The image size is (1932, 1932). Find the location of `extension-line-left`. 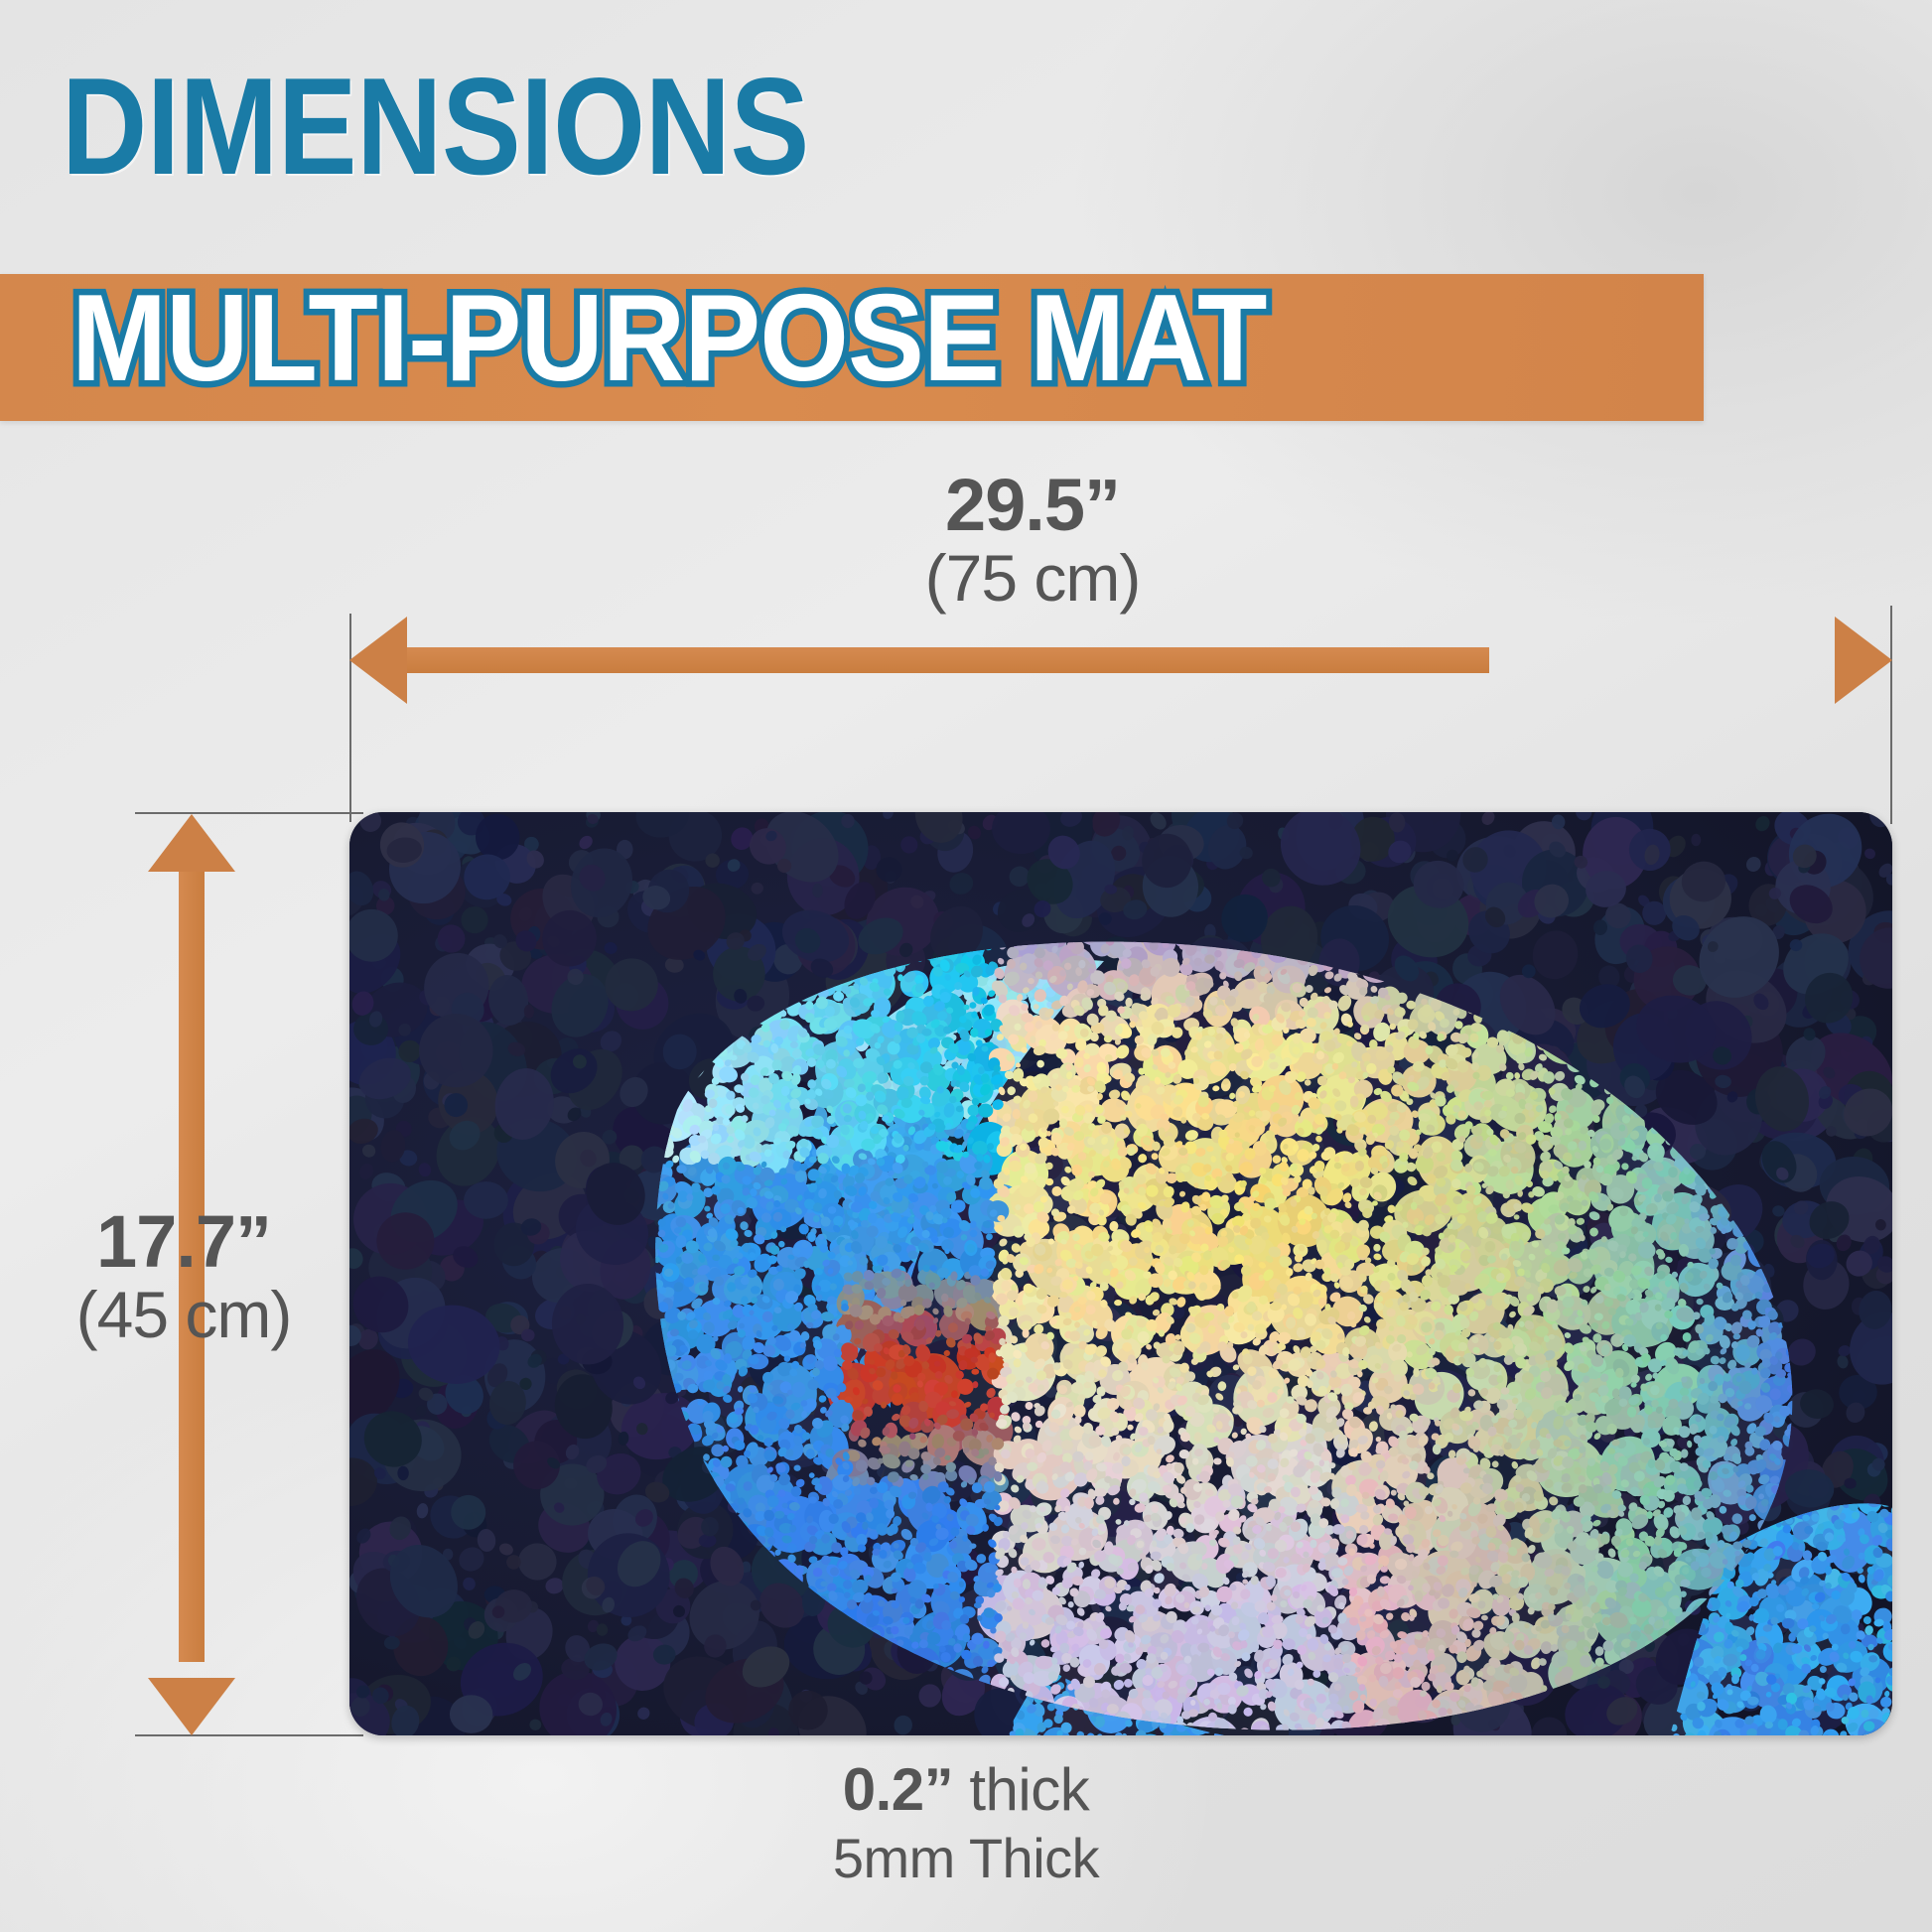

extension-line-left is located at coordinates (350, 718).